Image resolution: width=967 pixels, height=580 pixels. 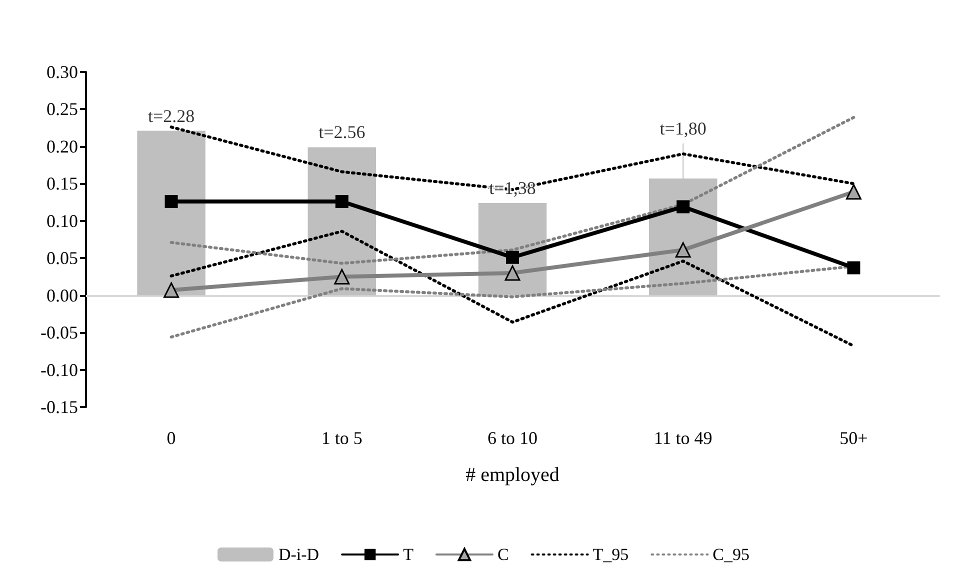 What do you see at coordinates (171, 438) in the screenshot?
I see `x-tick-label: 0` at bounding box center [171, 438].